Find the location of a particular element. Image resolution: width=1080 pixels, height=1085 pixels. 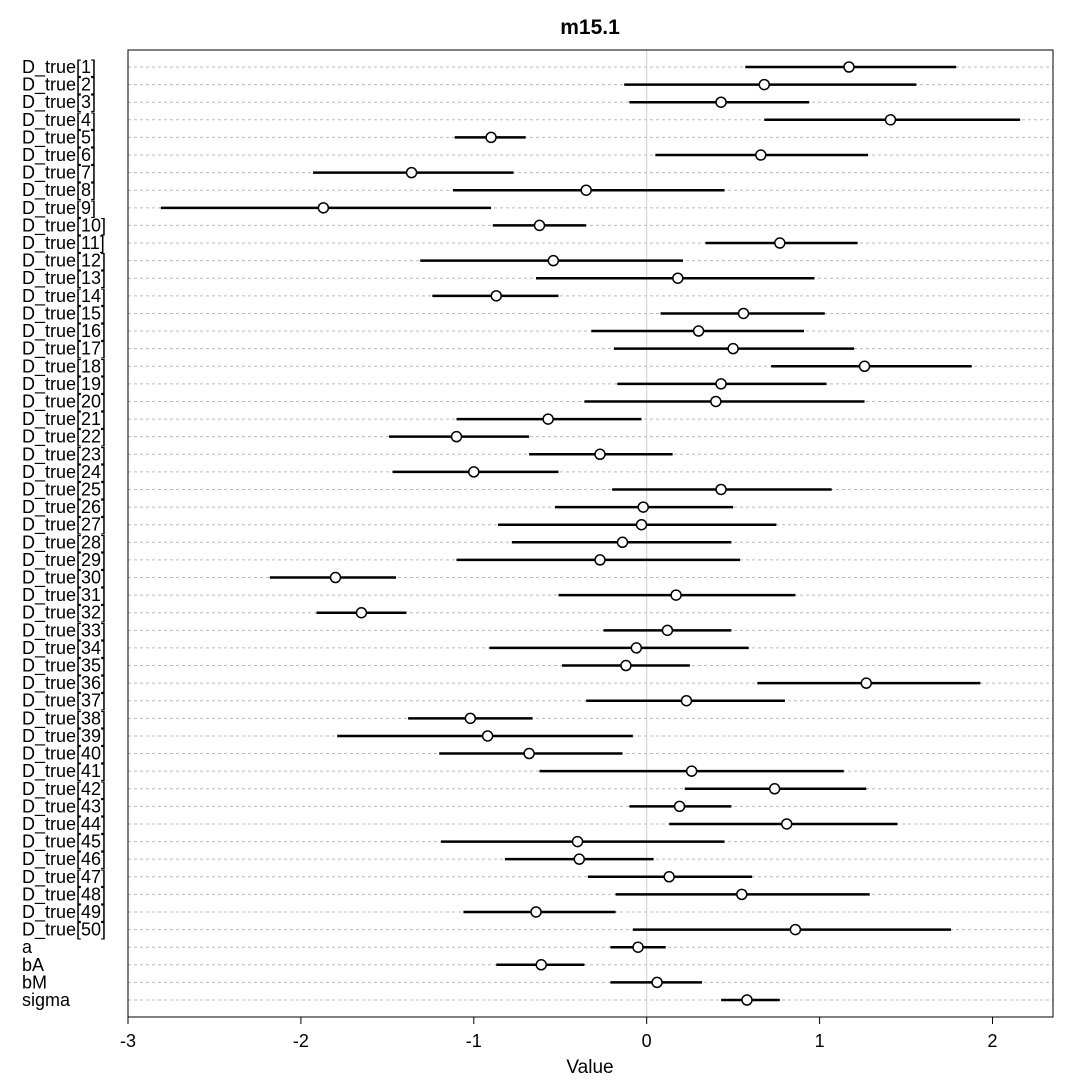

row-label: D_true[12] is located at coordinates (64, 261).